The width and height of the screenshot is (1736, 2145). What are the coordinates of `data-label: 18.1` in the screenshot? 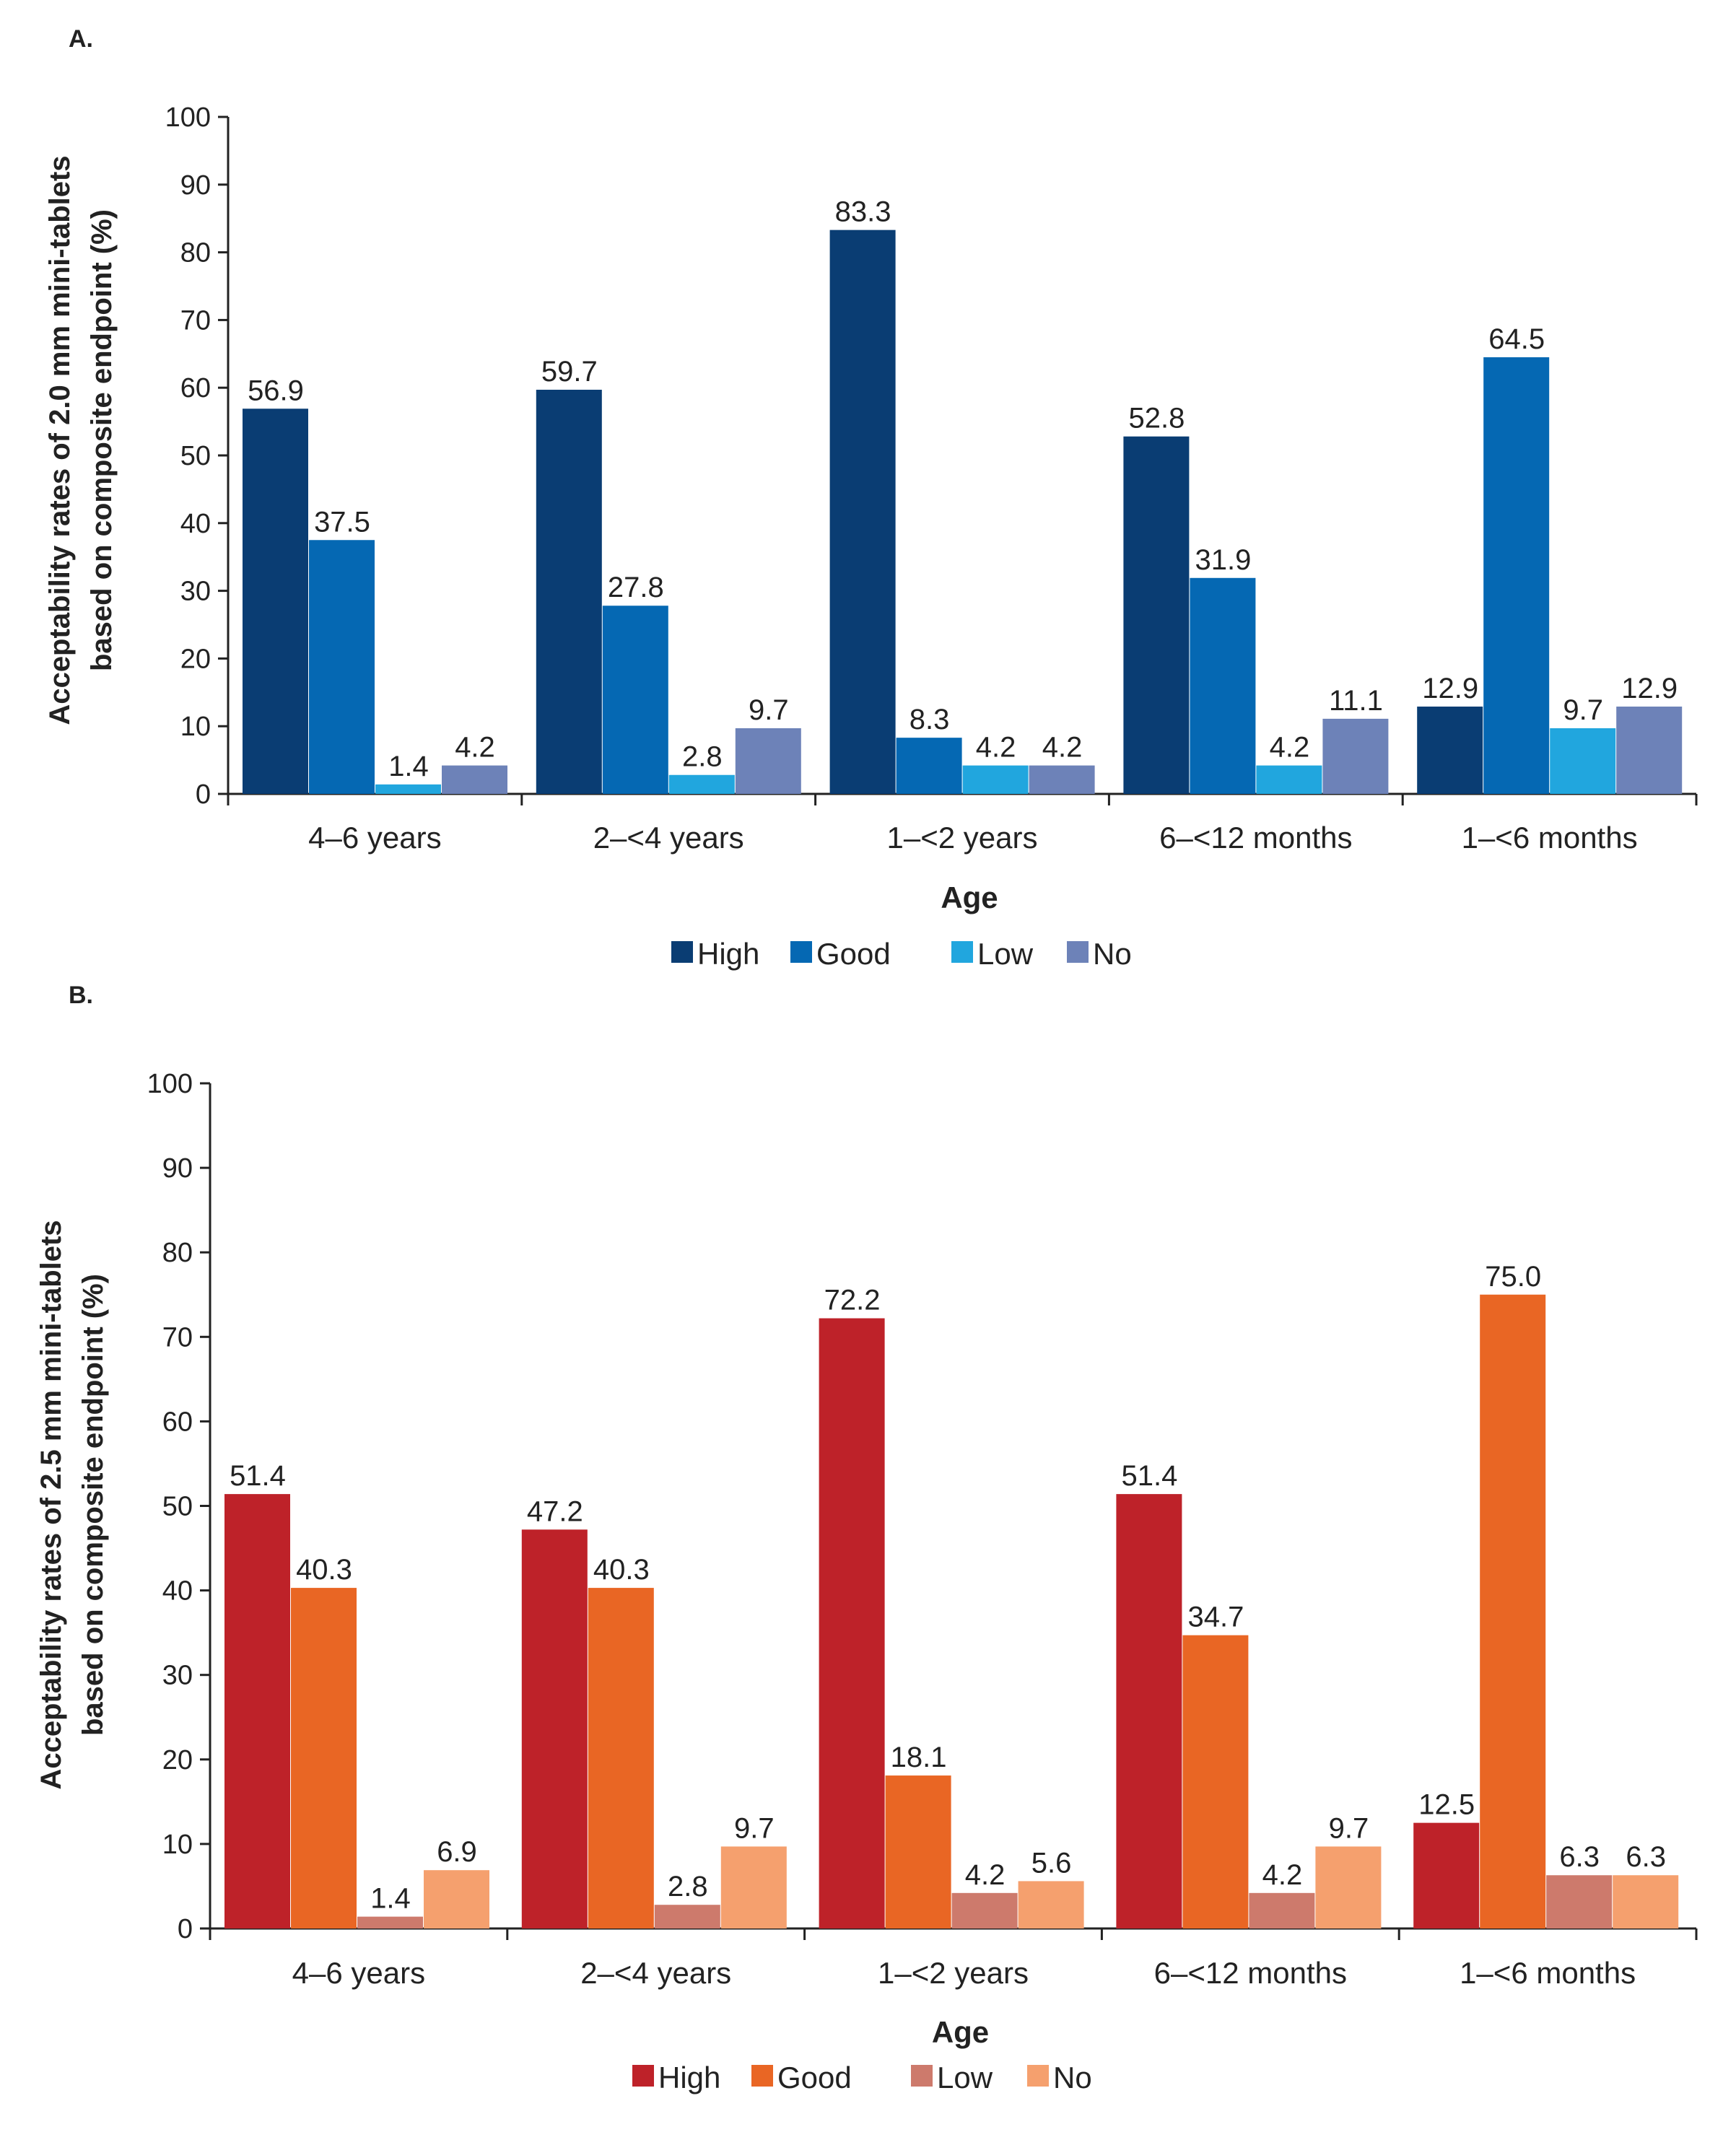 It's located at (919, 1757).